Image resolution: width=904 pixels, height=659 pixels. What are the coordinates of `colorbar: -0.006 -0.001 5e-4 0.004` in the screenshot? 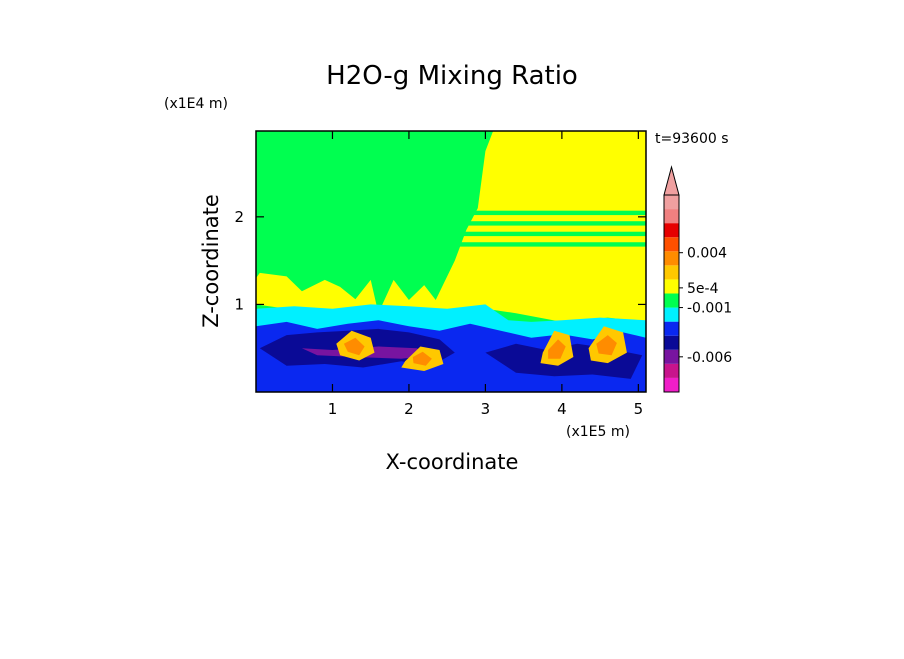 It's located at (697, 279).